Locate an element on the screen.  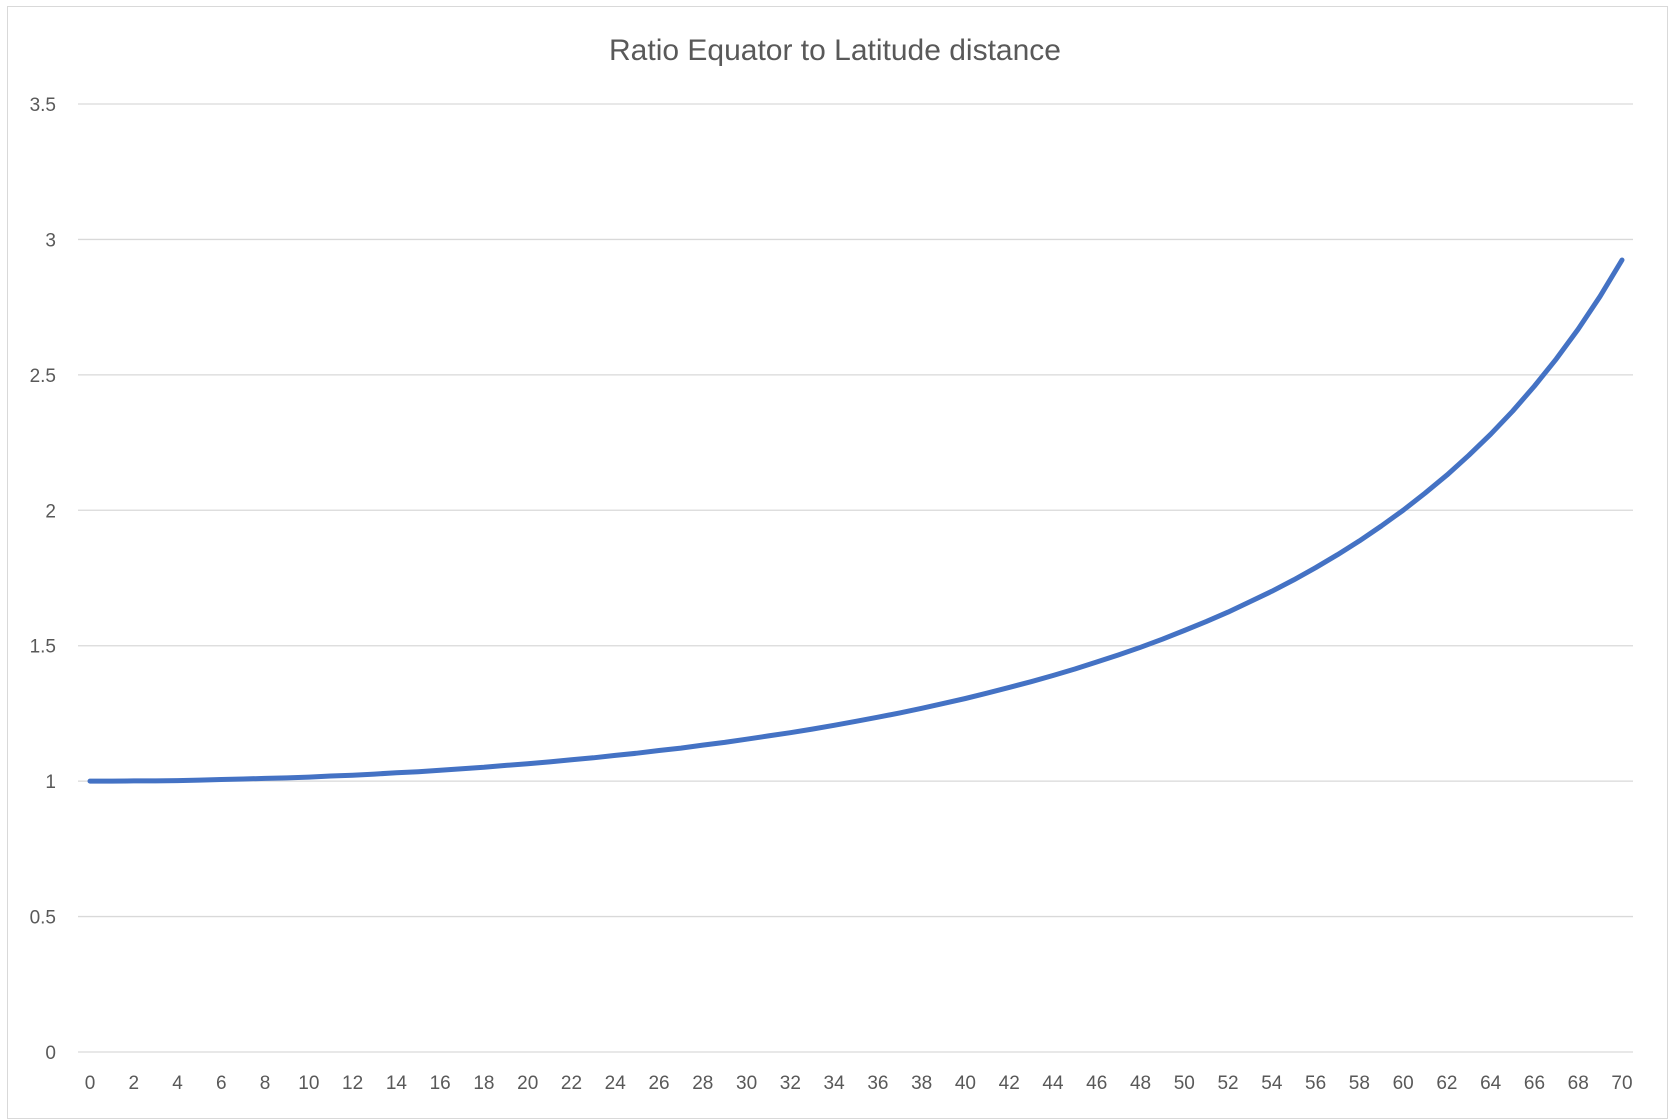
x-tick-label: 64 is located at coordinates (1491, 1083).